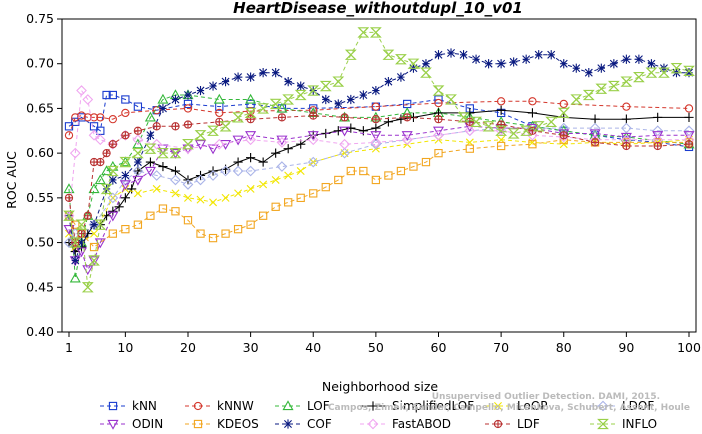 The image size is (702, 434). Describe the element at coordinates (318, 406) in the screenshot. I see `legend-label-lof: LOF` at that location.